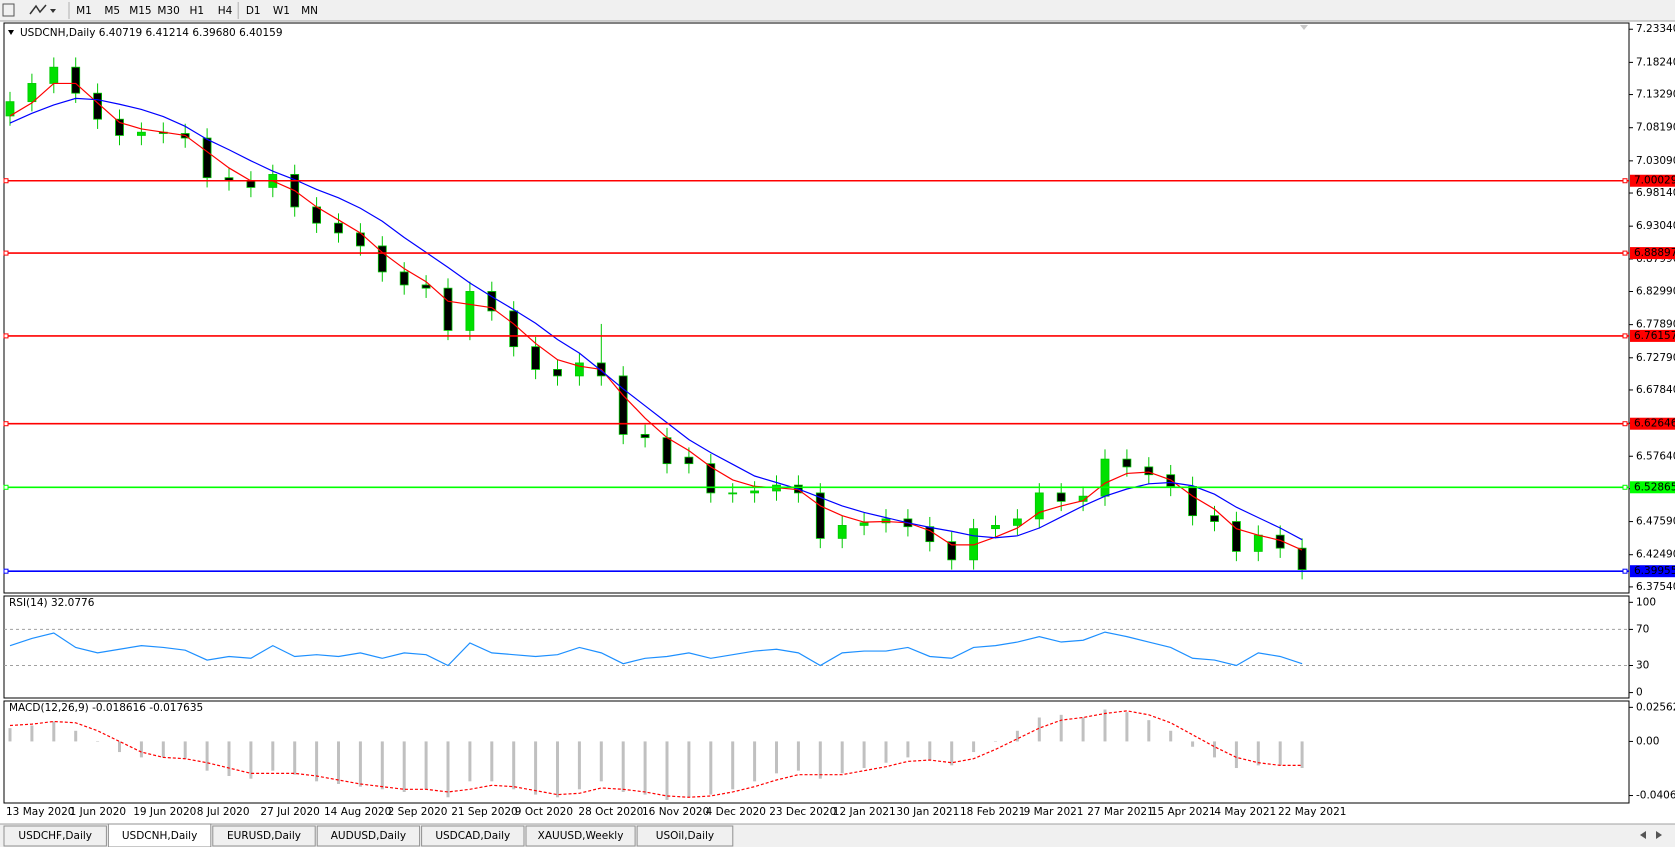 Image resolution: width=1675 pixels, height=847 pixels. I want to click on tab-label: USOil,Daily, so click(685, 836).